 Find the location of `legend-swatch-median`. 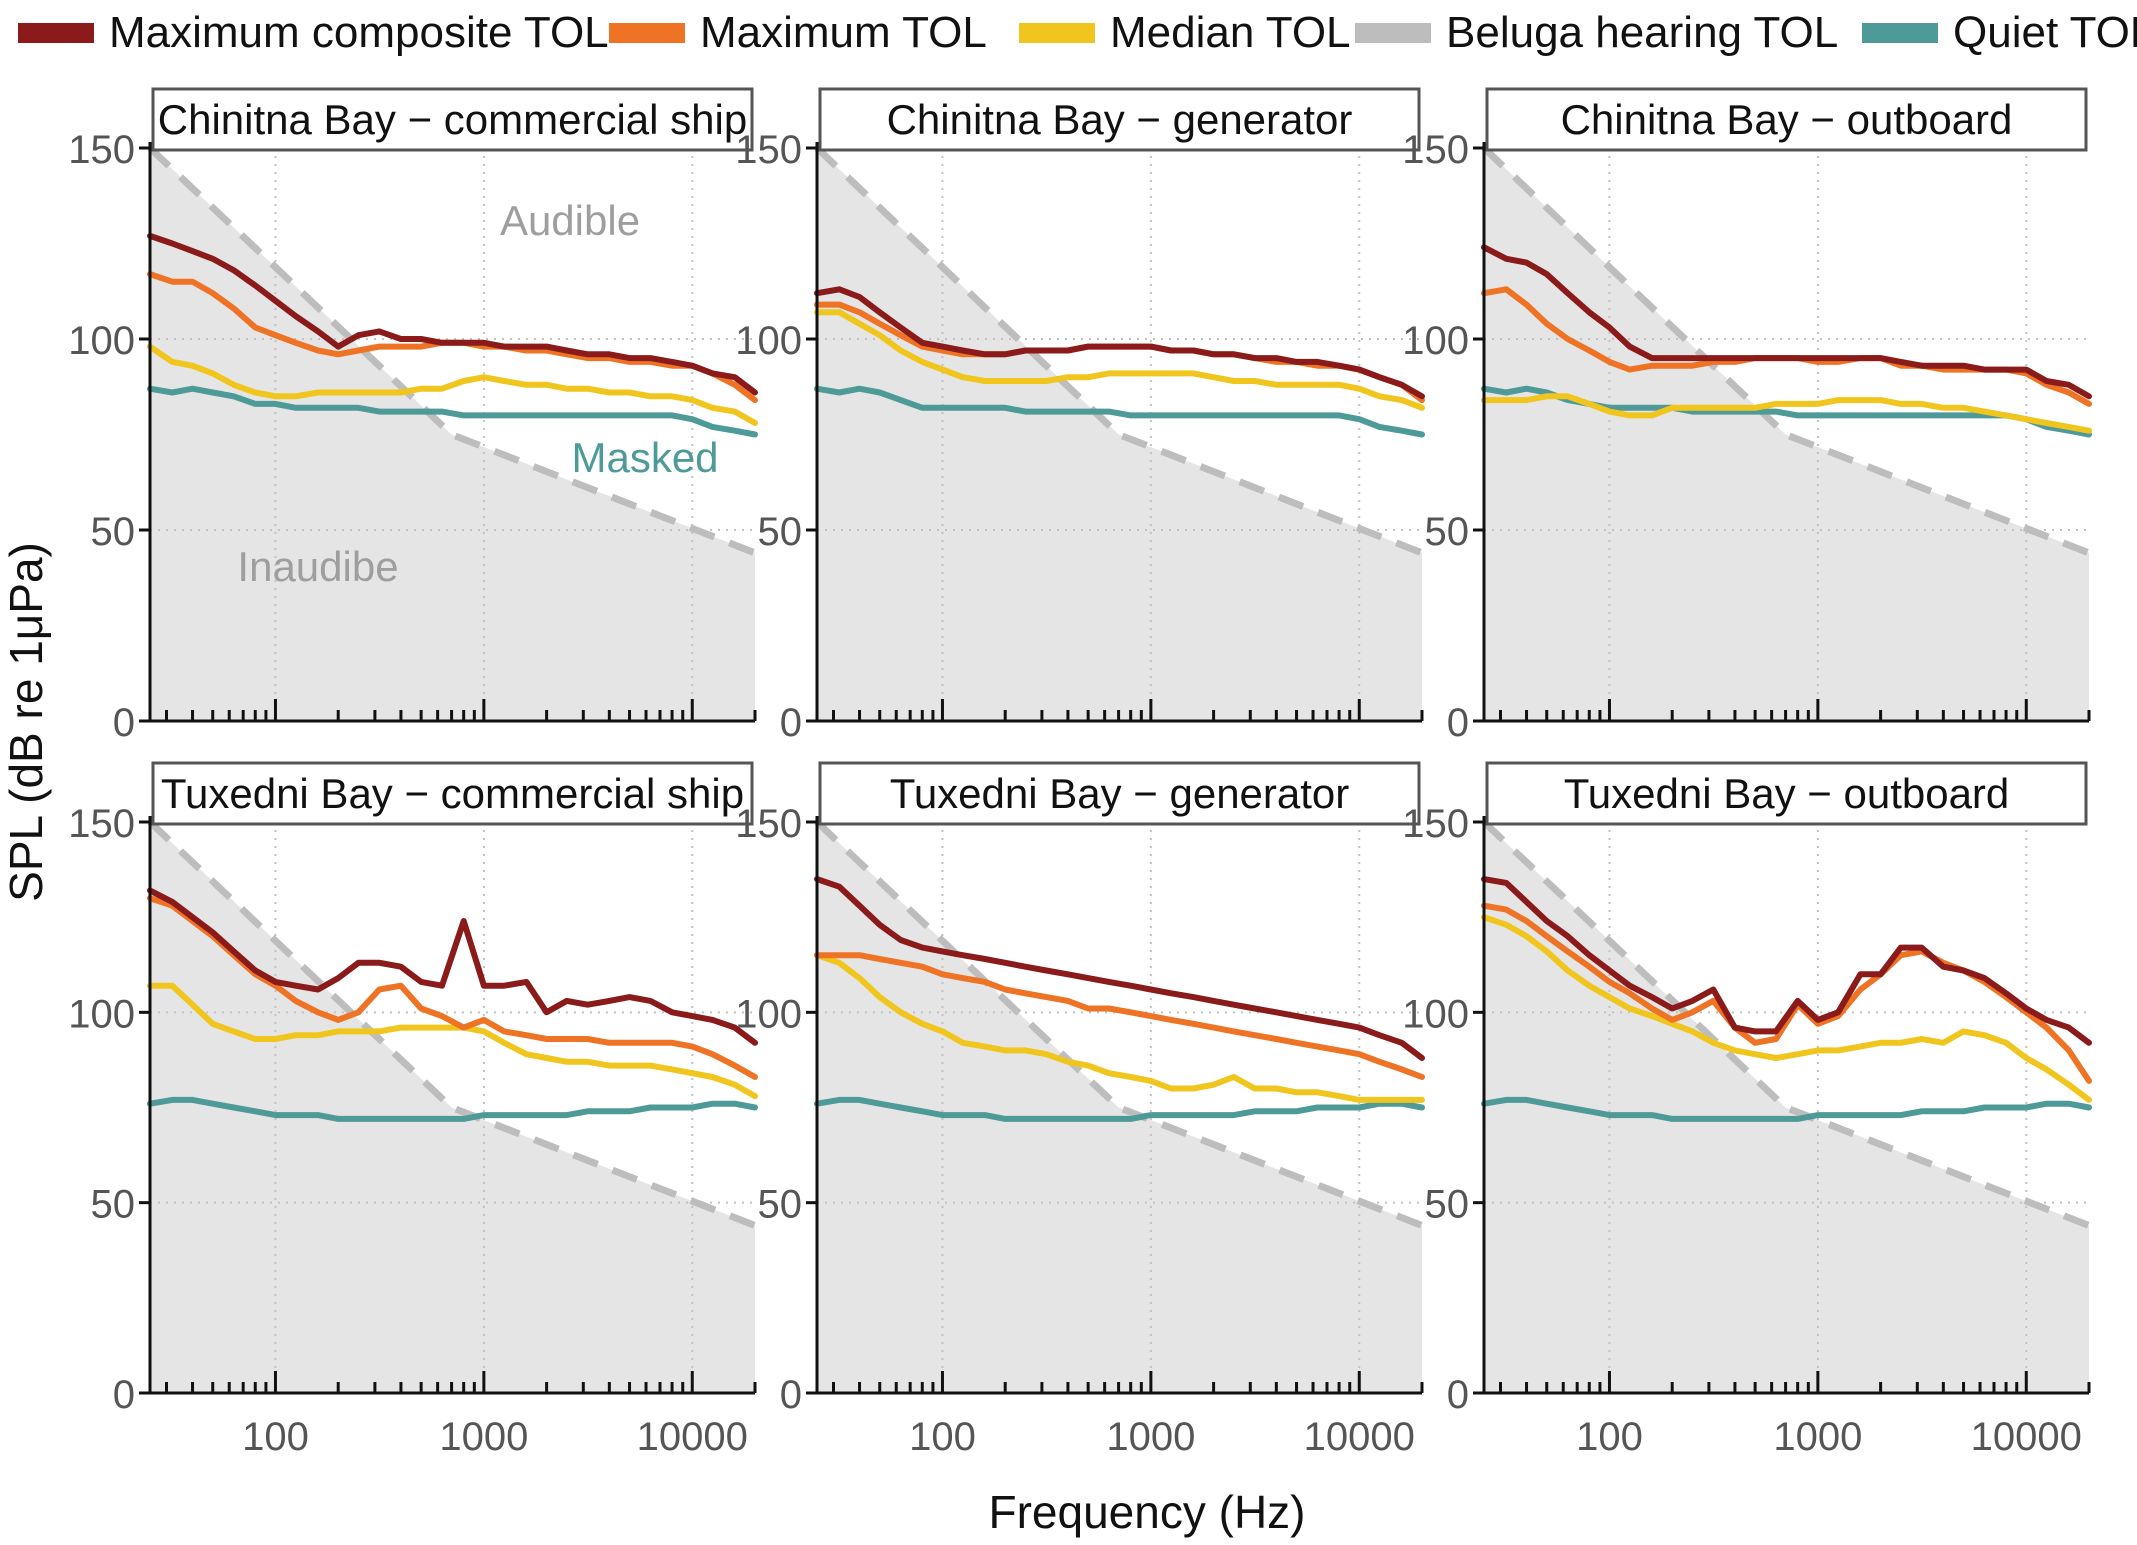

legend-swatch-median is located at coordinates (1057, 33).